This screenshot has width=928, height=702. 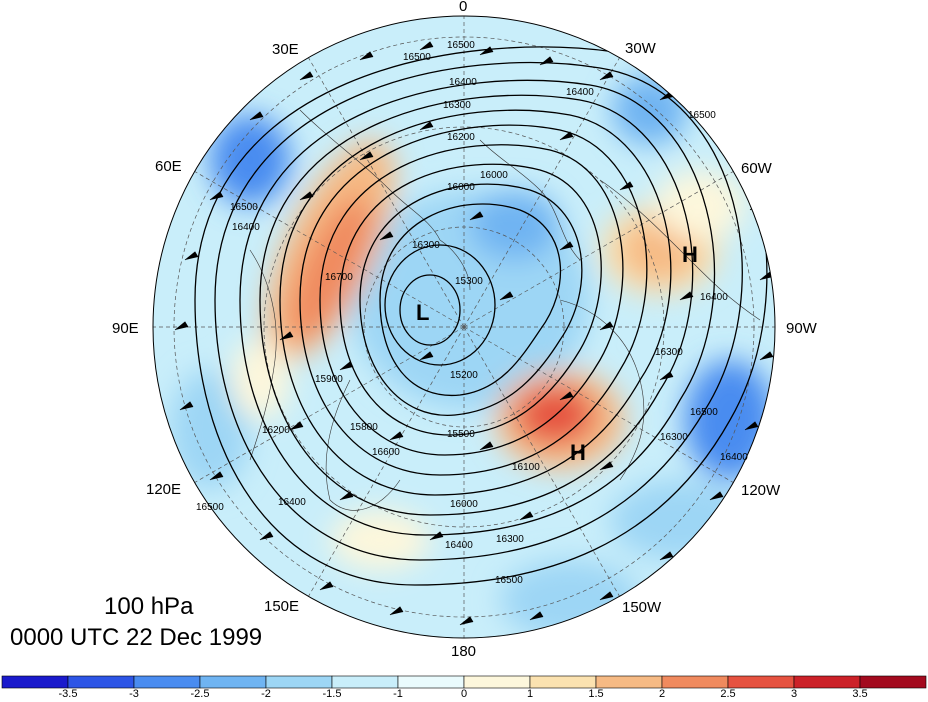 What do you see at coordinates (642, 607) in the screenshot?
I see `lon-label-150w: 150W` at bounding box center [642, 607].